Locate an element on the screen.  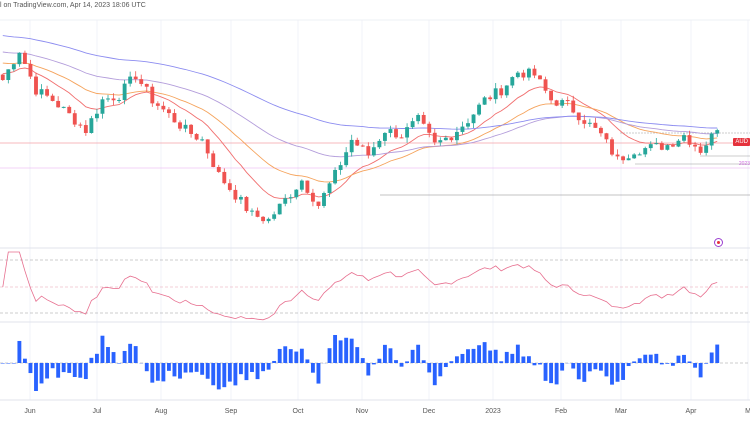
alert-icon is located at coordinates (718, 242).